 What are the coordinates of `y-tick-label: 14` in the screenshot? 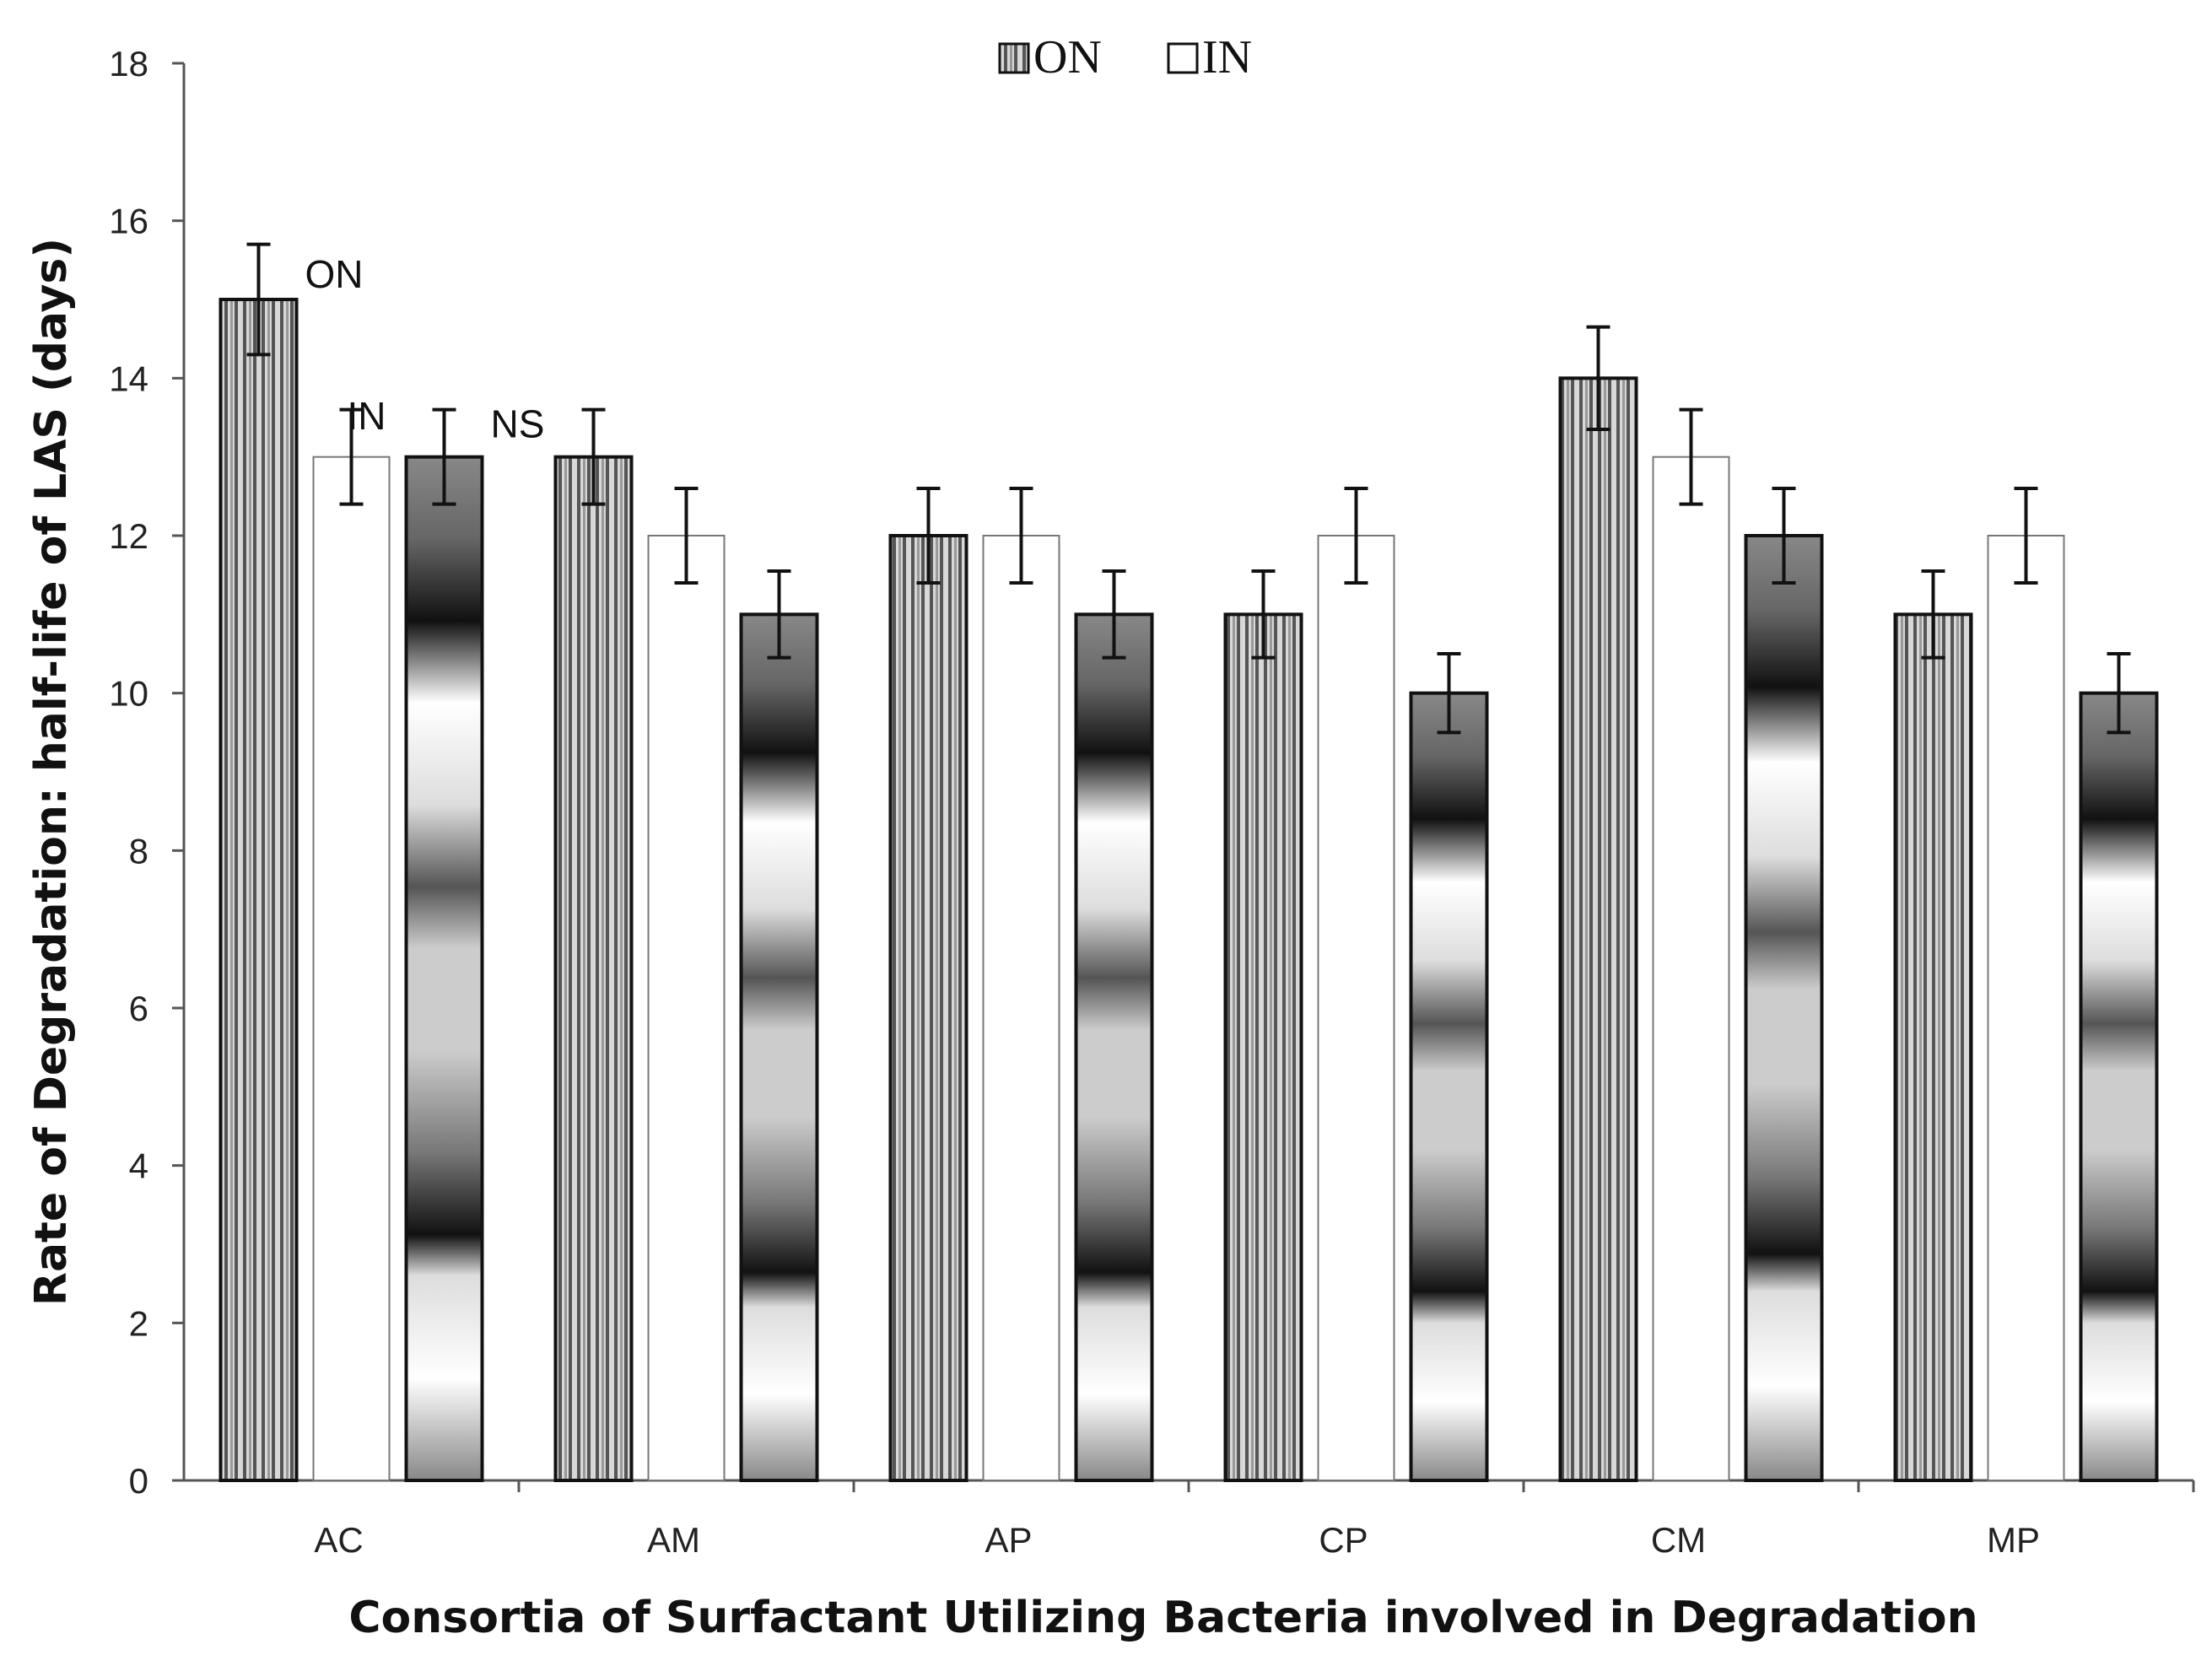 It's located at (128, 378).